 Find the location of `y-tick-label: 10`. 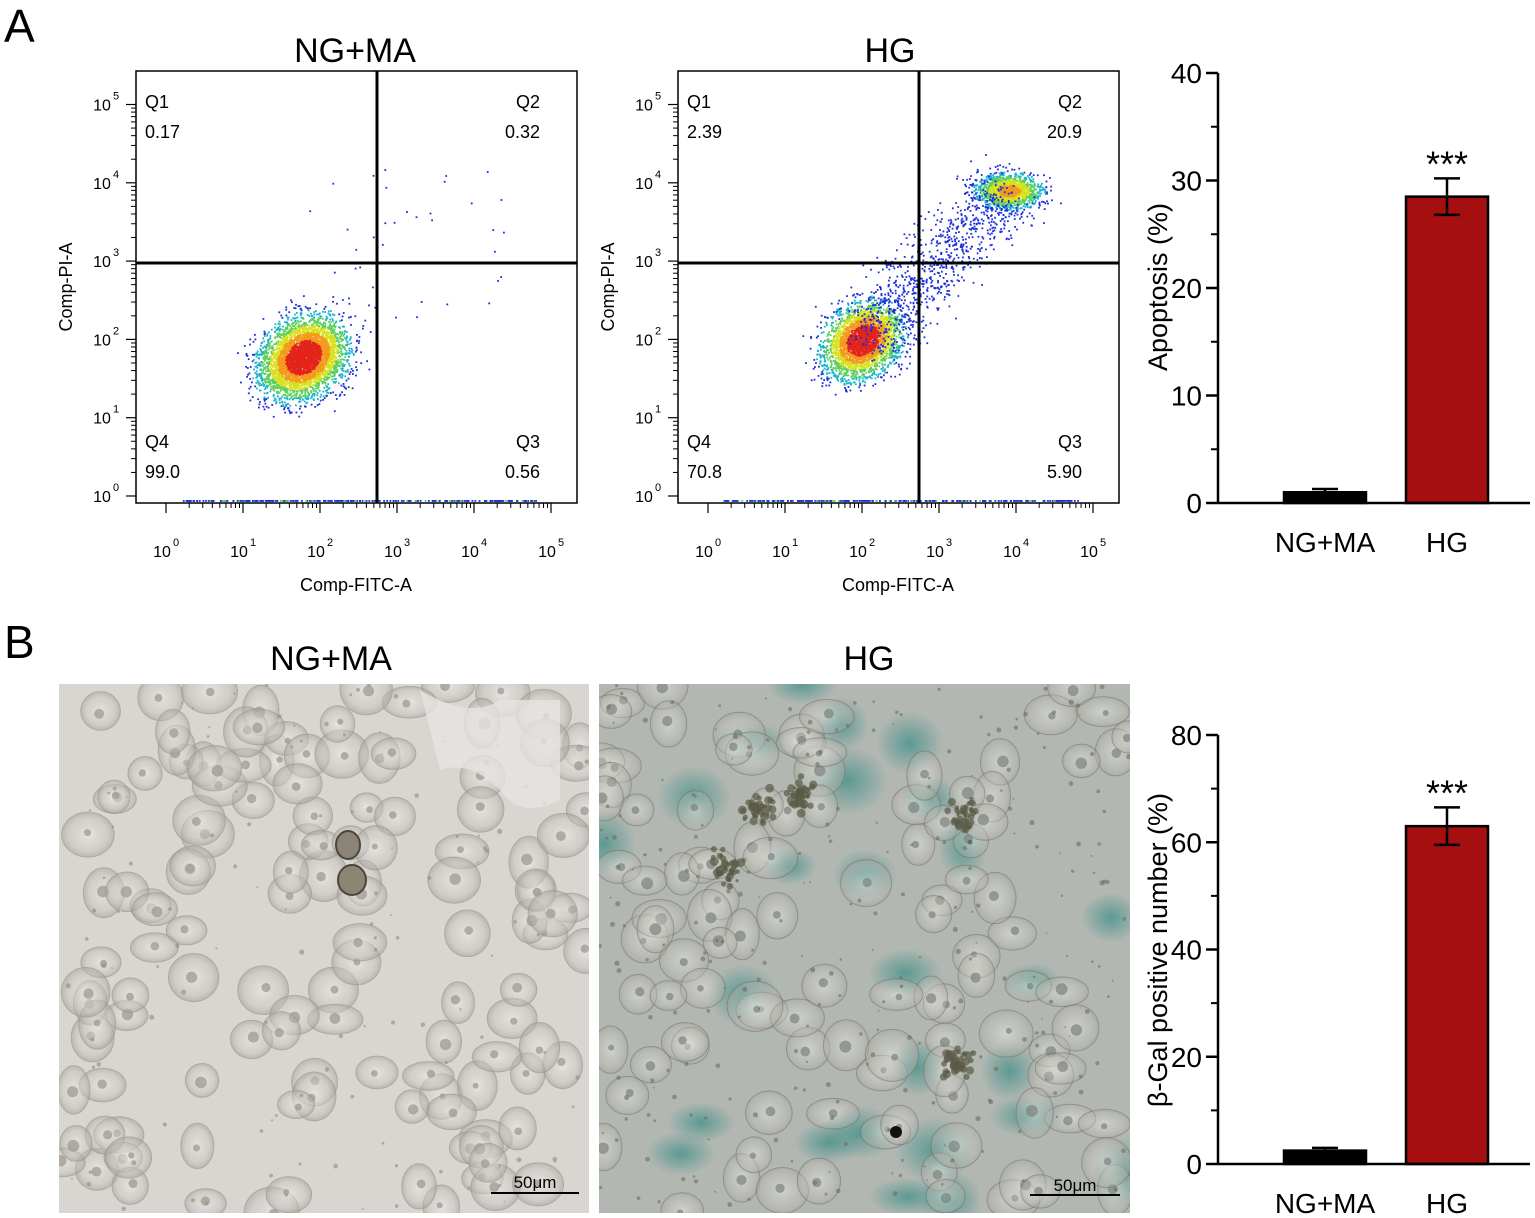

y-tick-label: 10 is located at coordinates (102, 262).